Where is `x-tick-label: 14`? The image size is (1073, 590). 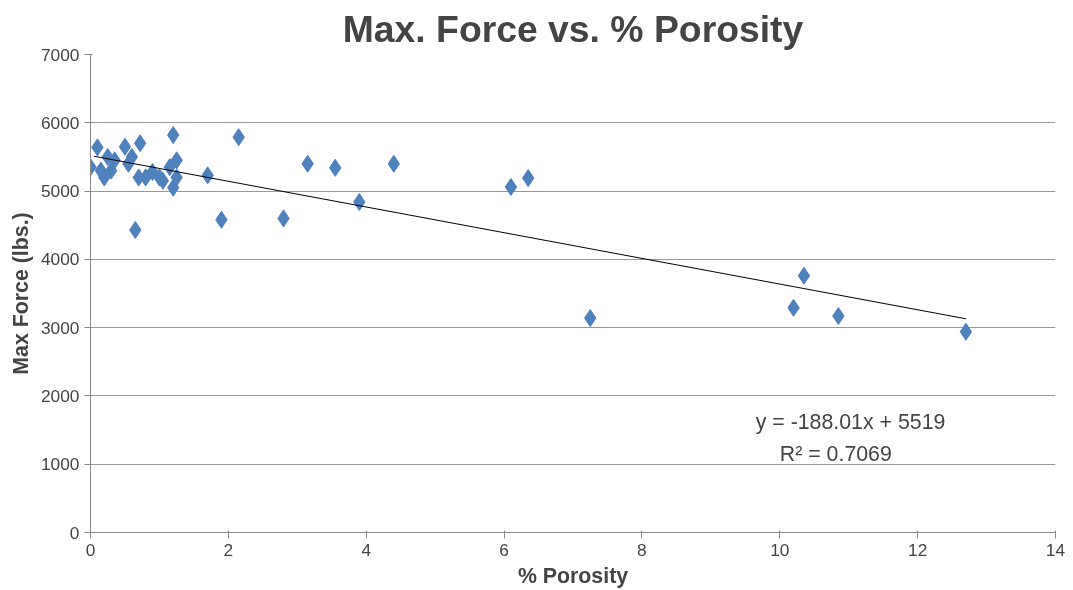 x-tick-label: 14 is located at coordinates (1055, 549).